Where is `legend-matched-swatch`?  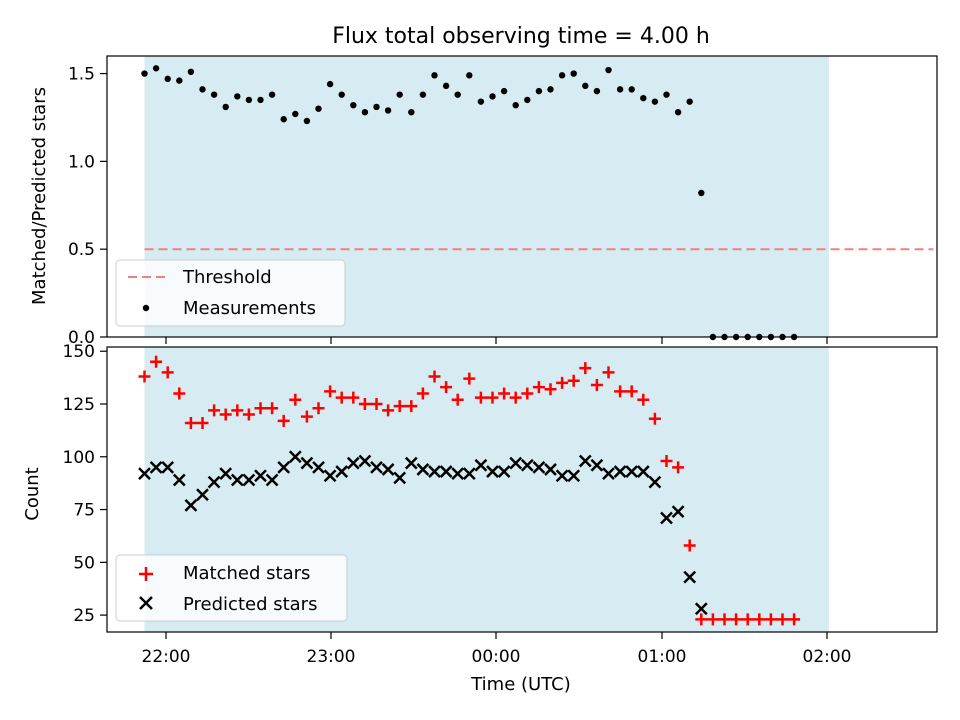
legend-matched-swatch is located at coordinates (146, 574).